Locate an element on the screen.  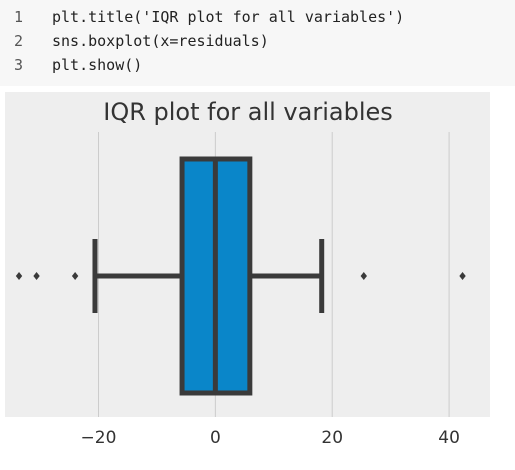
code-text: plt.title('IQR plot for all variables') is located at coordinates (228, 17).